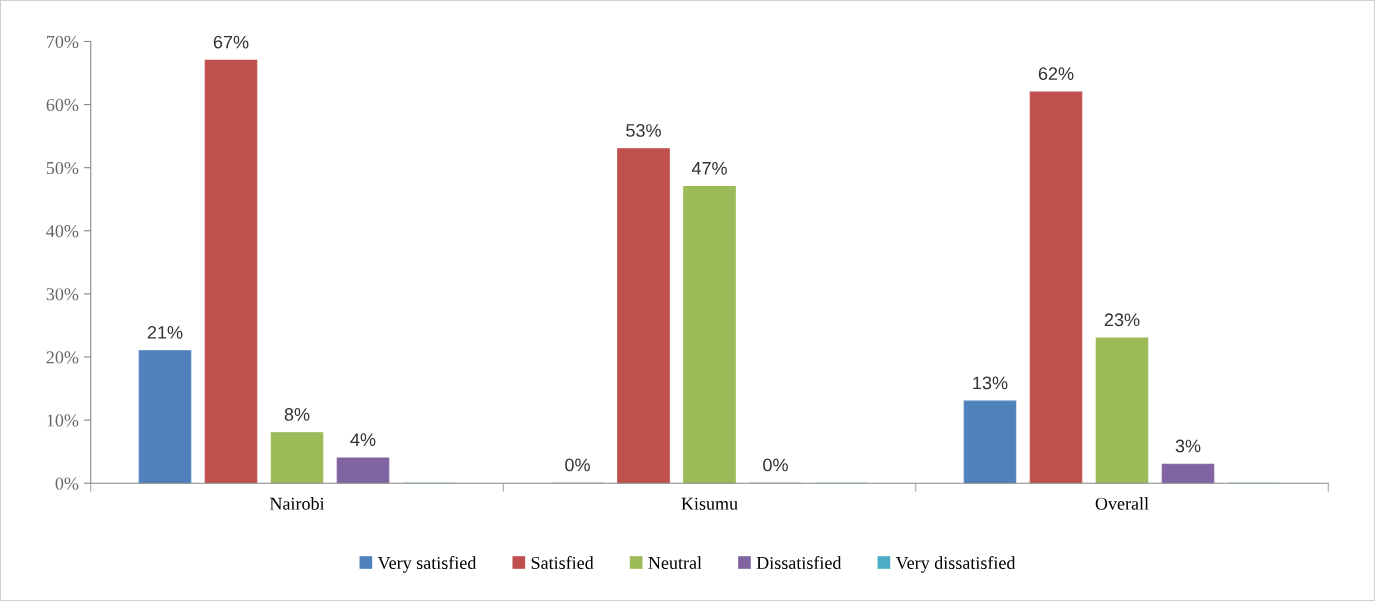 The height and width of the screenshot is (601, 1375). What do you see at coordinates (231, 42) in the screenshot?
I see `data-label: 67%` at bounding box center [231, 42].